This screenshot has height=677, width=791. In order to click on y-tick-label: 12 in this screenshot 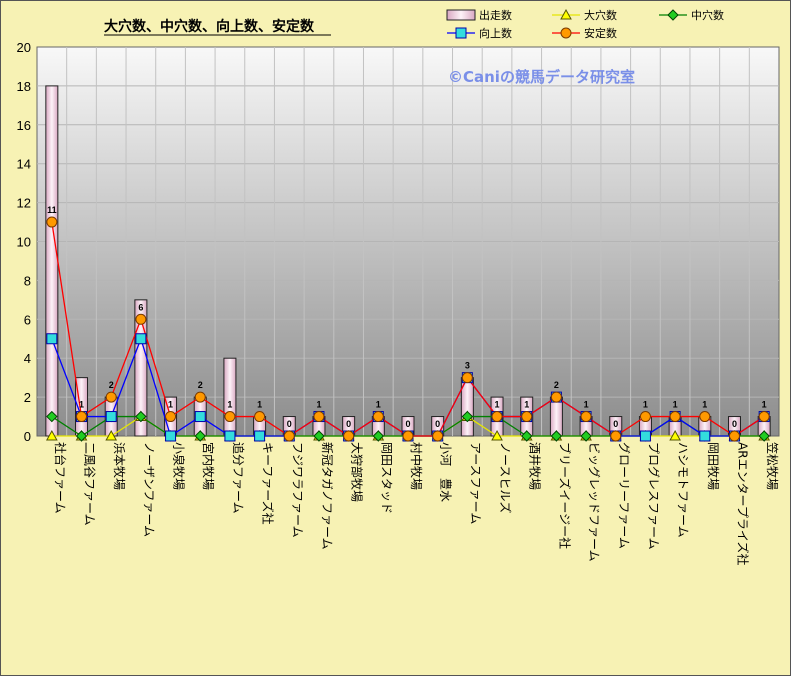, I will do `click(24, 203)`.